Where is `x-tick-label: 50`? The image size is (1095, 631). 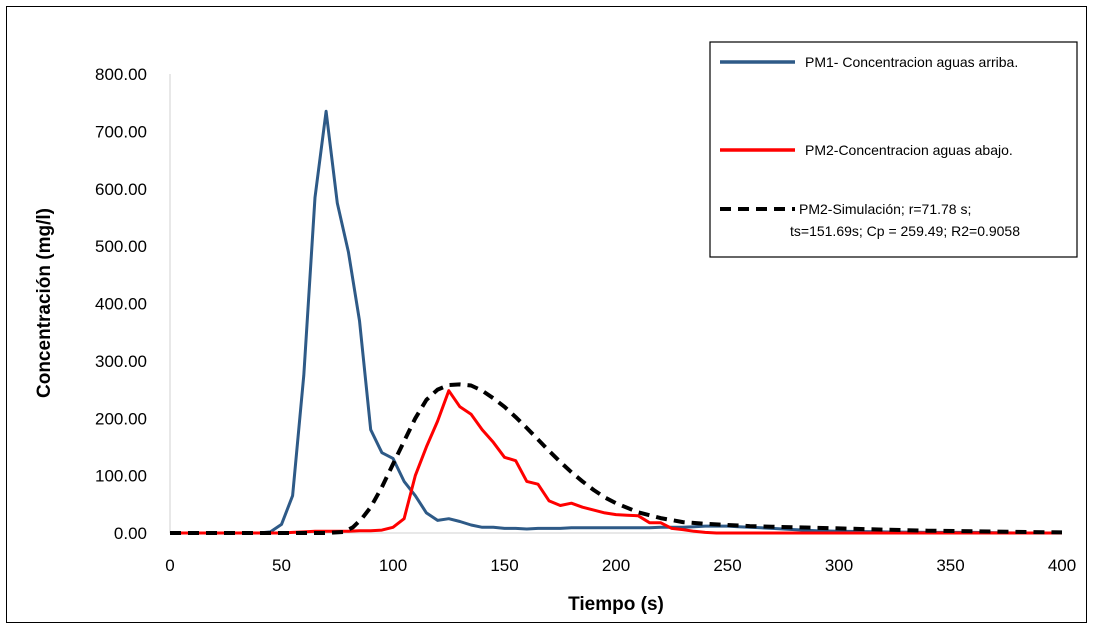
x-tick-label: 50 is located at coordinates (281, 565).